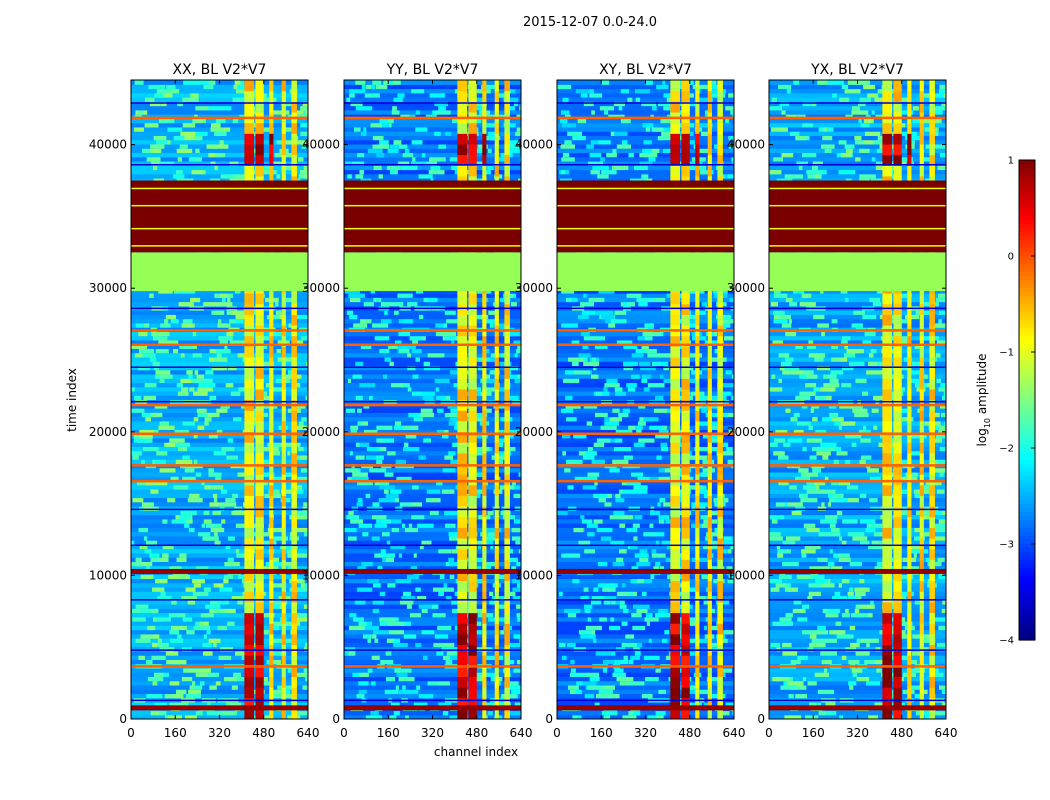 This screenshot has height=800, width=1050. Describe the element at coordinates (645, 733) in the screenshot. I see `x-tick-label: 320` at that location.